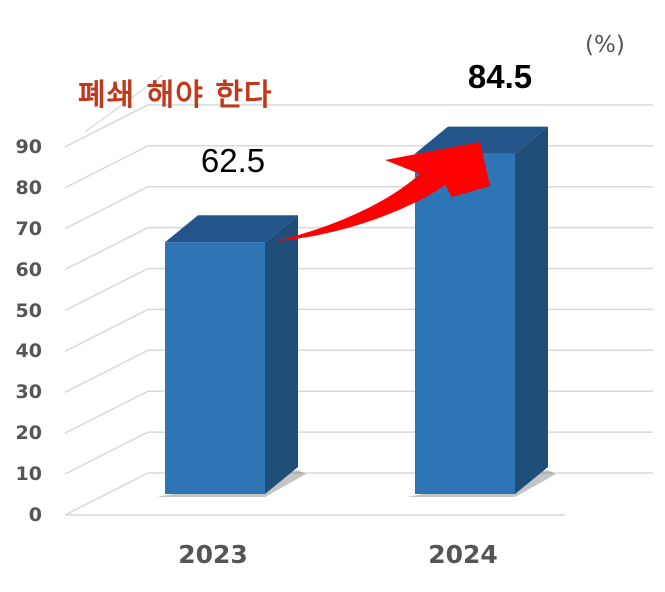 This screenshot has width=665, height=592. What do you see at coordinates (28, 474) in the screenshot?
I see `y-tick-label: 10` at bounding box center [28, 474].